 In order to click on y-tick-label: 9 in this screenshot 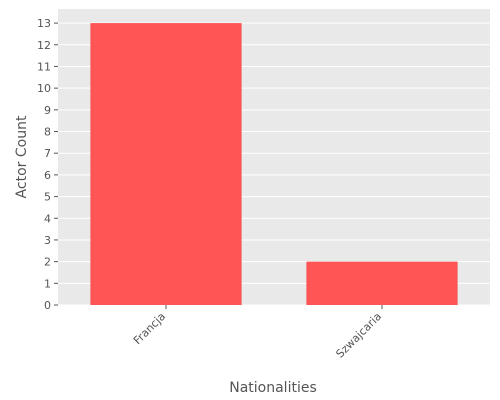, I will do `click(47, 110)`.